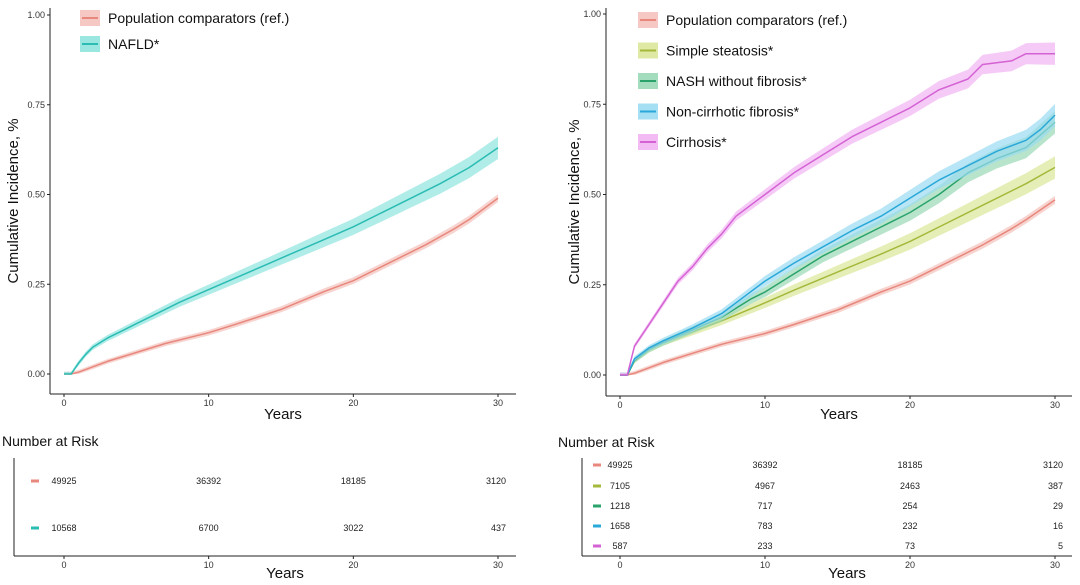 Image resolution: width=1080 pixels, height=585 pixels. What do you see at coordinates (1060, 546) in the screenshot?
I see `risk-count: 5` at bounding box center [1060, 546].